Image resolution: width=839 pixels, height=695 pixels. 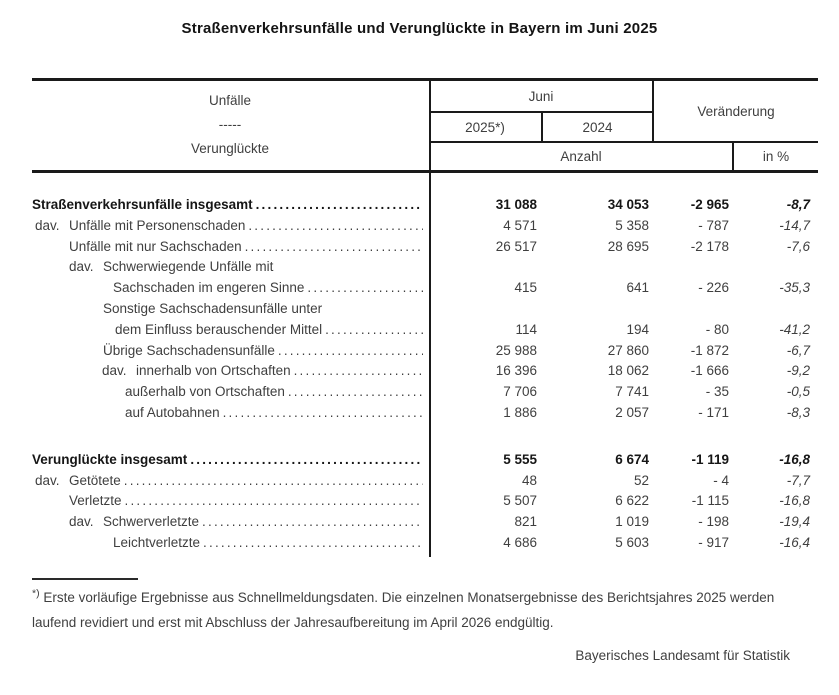 What do you see at coordinates (798, 350) in the screenshot?
I see `cell-pct: -6,7` at bounding box center [798, 350].